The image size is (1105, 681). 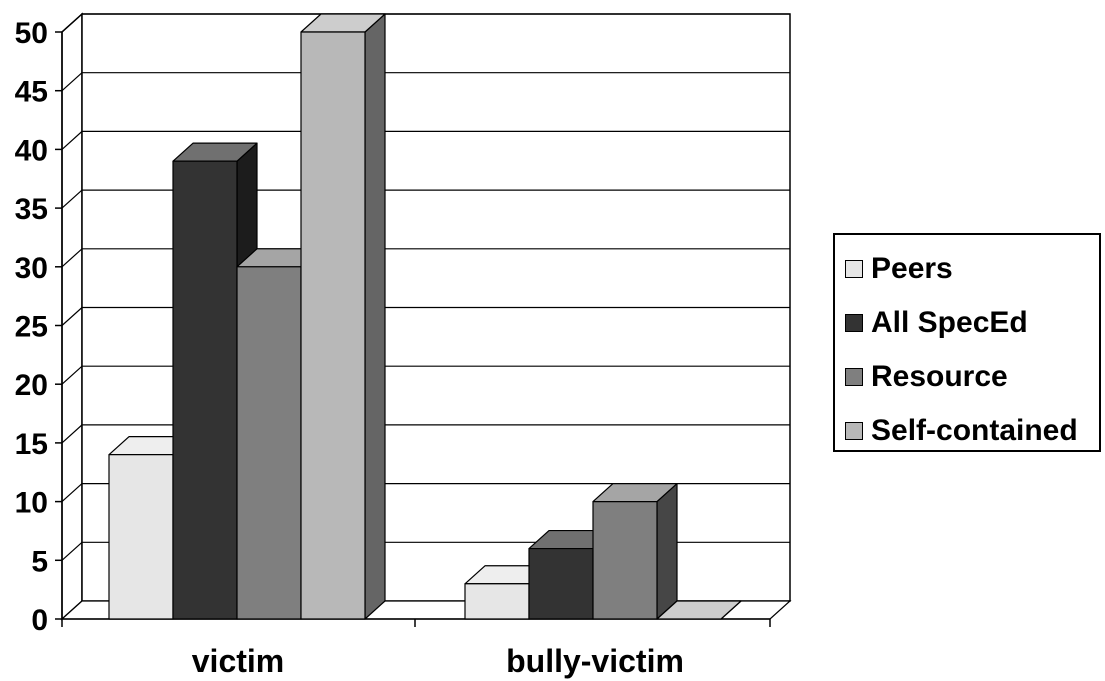 I want to click on y-tick-label: 0, so click(x=39, y=620).